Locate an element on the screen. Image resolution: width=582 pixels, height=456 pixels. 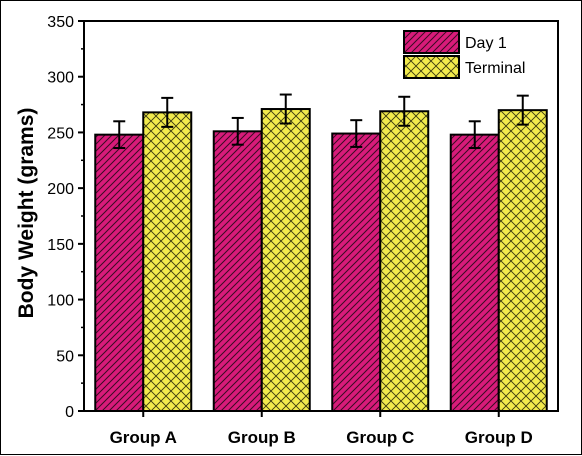
y-tick-label: 50 is located at coordinates (65, 356).